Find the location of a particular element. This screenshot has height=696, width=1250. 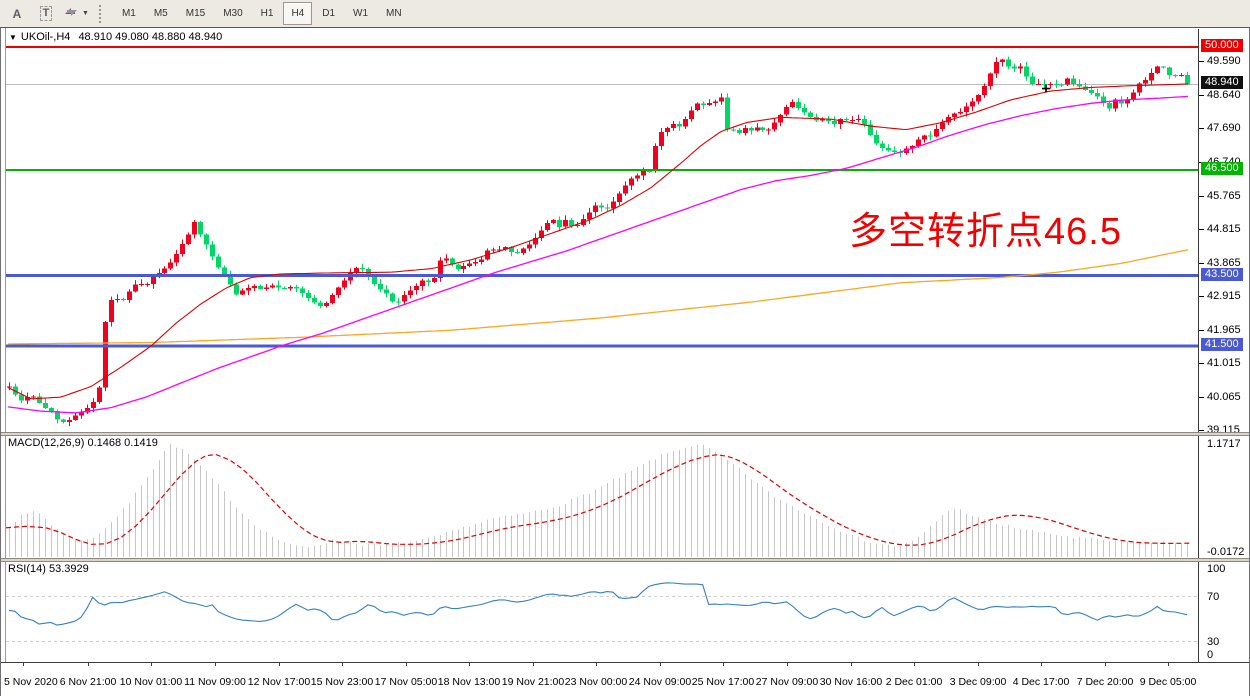

timeframe-button-mn: MN is located at coordinates (394, 13).